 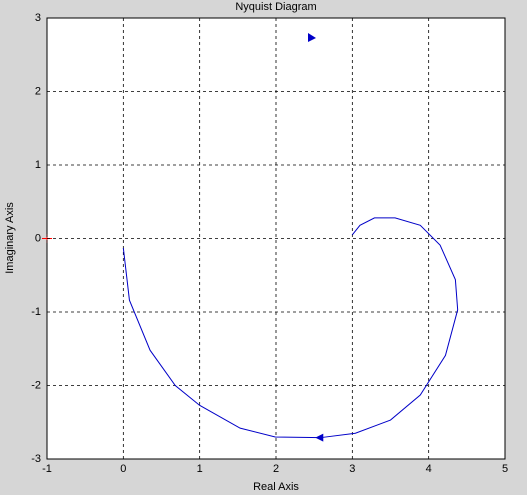 What do you see at coordinates (200, 469) in the screenshot?
I see `x-tick-label: 1` at bounding box center [200, 469].